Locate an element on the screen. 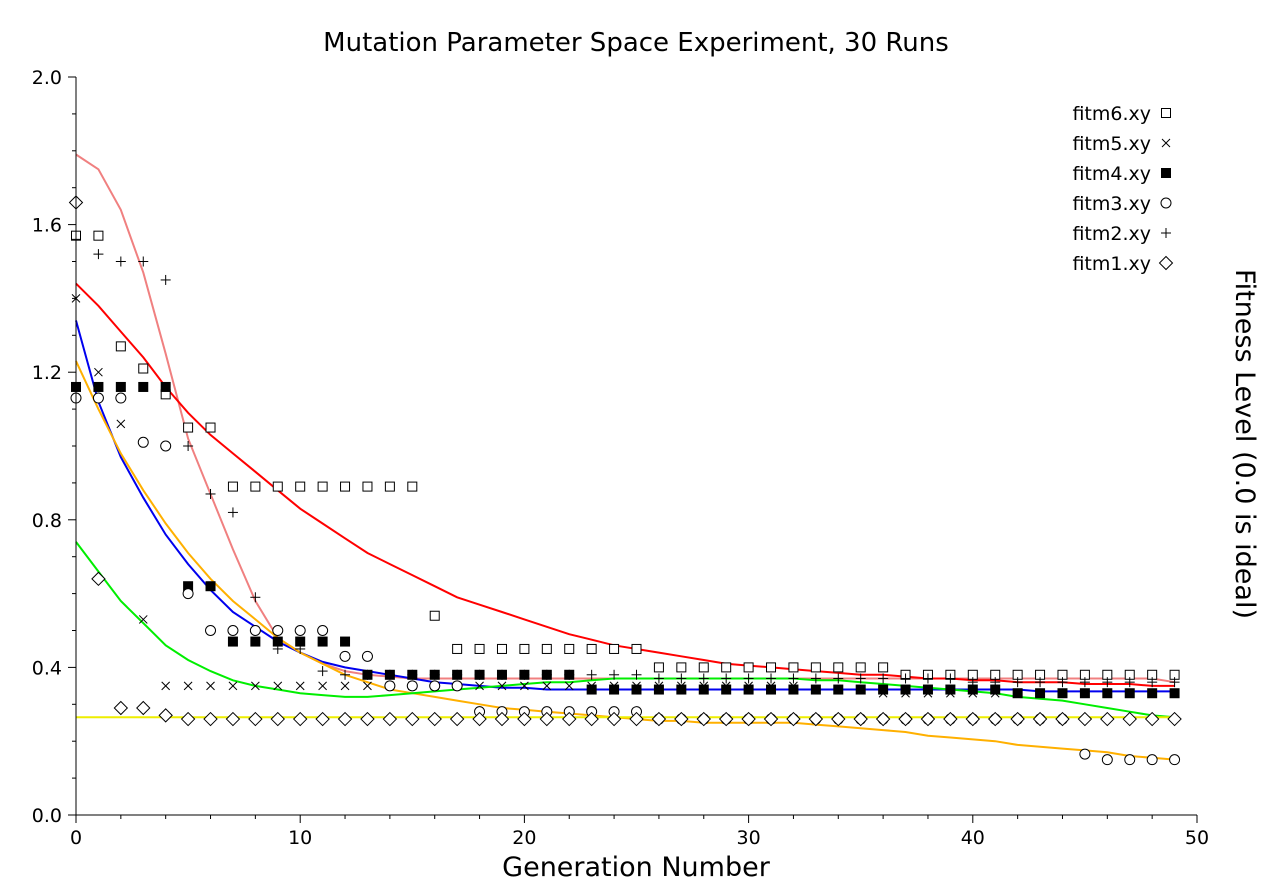 The height and width of the screenshot is (888, 1272). y-tick-label: 1.2 is located at coordinates (47, 373).